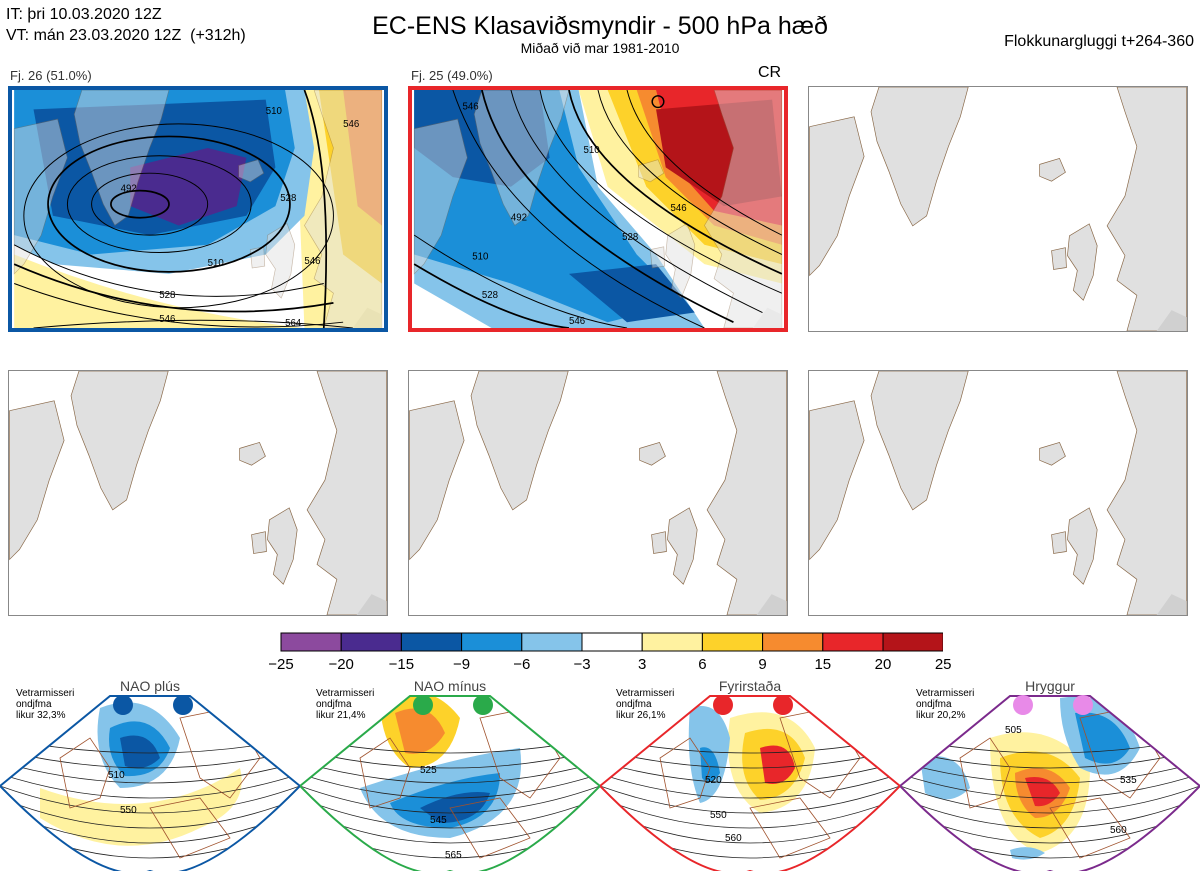  What do you see at coordinates (452, 75) in the screenshot?
I see `cluster-2-label: Fj. 25 (49.0%)` at bounding box center [452, 75].